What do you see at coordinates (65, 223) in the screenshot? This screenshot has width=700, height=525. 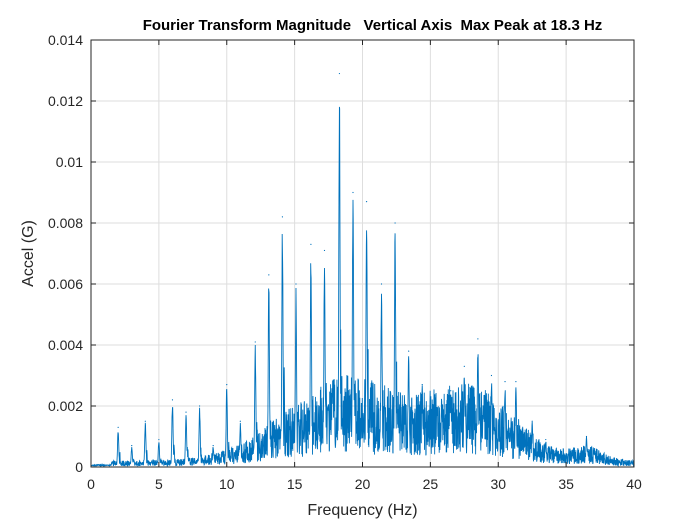 I see `y-tick-label: 0.008` at bounding box center [65, 223].